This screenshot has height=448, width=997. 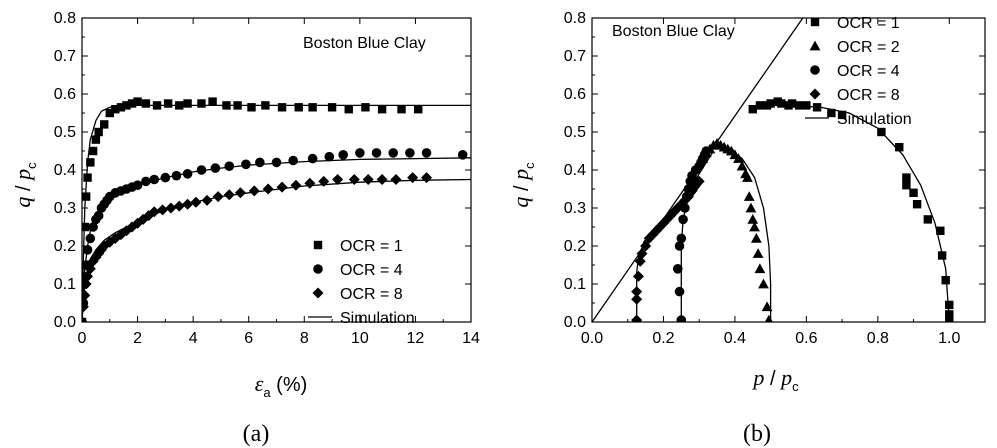 What do you see at coordinates (267, 392) in the screenshot?
I see `x-axis-subscript: a` at bounding box center [267, 392].